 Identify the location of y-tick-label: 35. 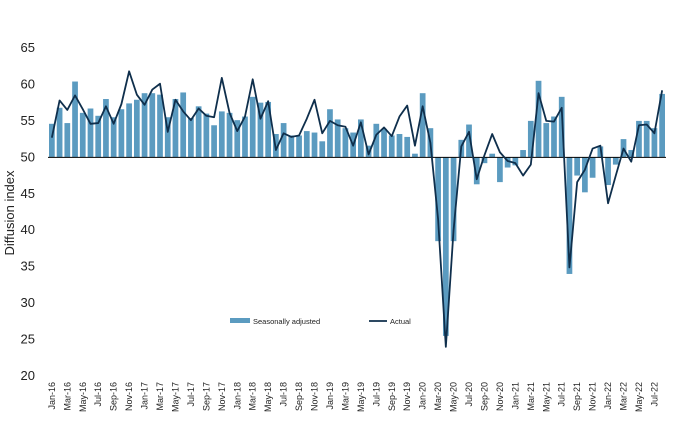
(28, 266).